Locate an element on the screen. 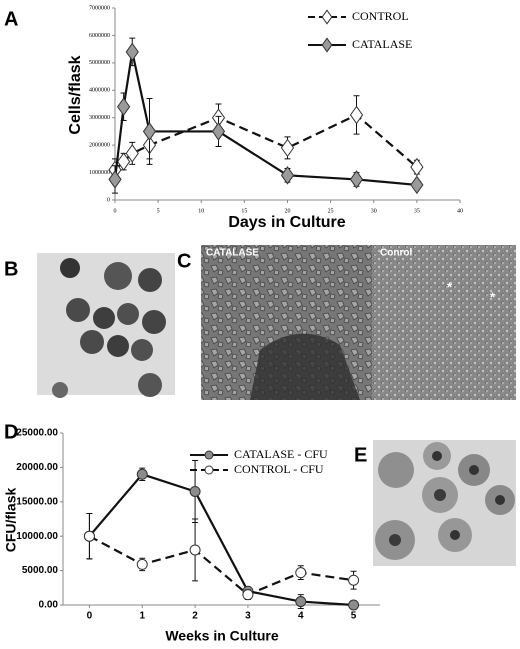  y-tick-label: 25000.00 is located at coordinates (37, 433).